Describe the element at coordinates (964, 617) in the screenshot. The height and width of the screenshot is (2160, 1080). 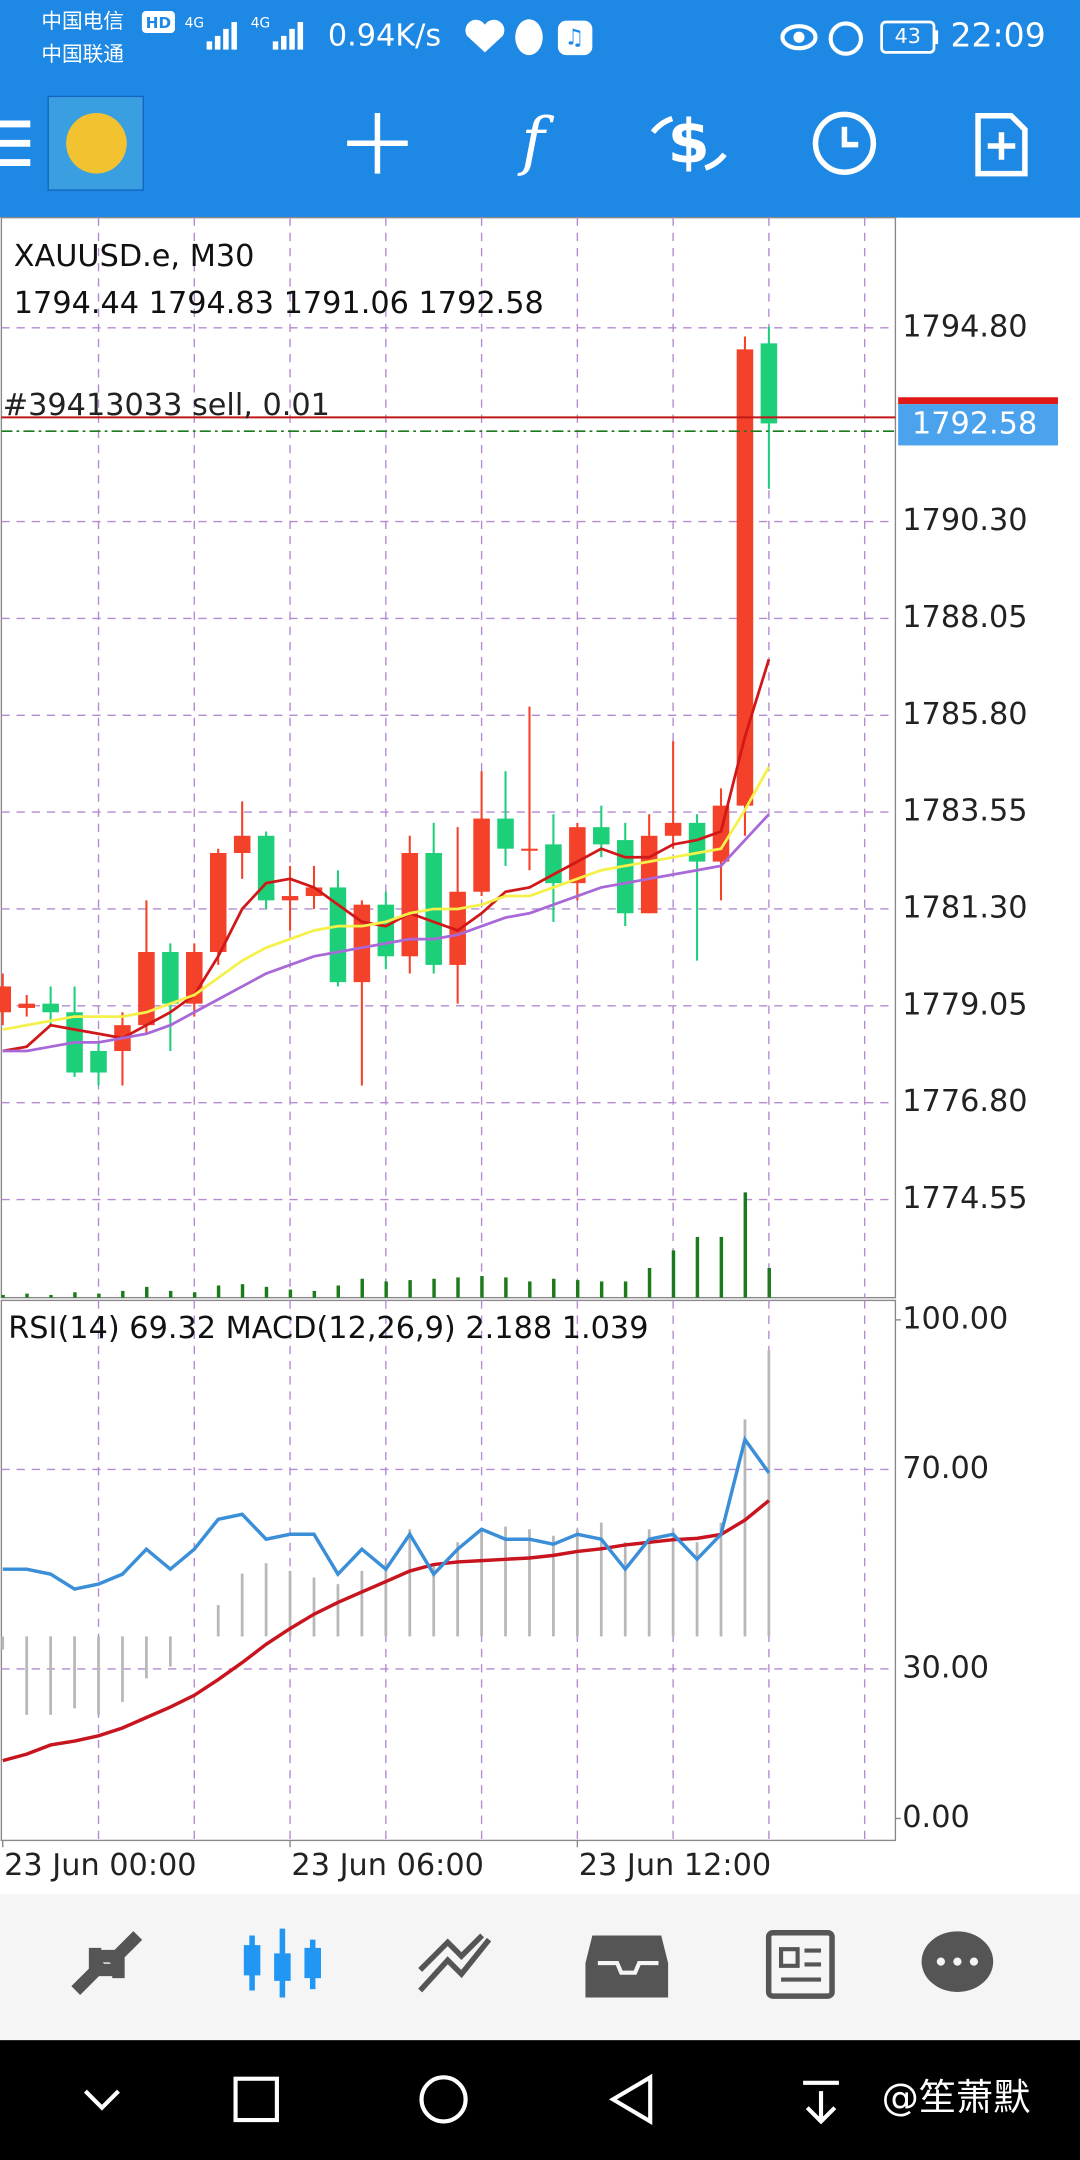
I see `y-tick-label: 1788.05` at that location.